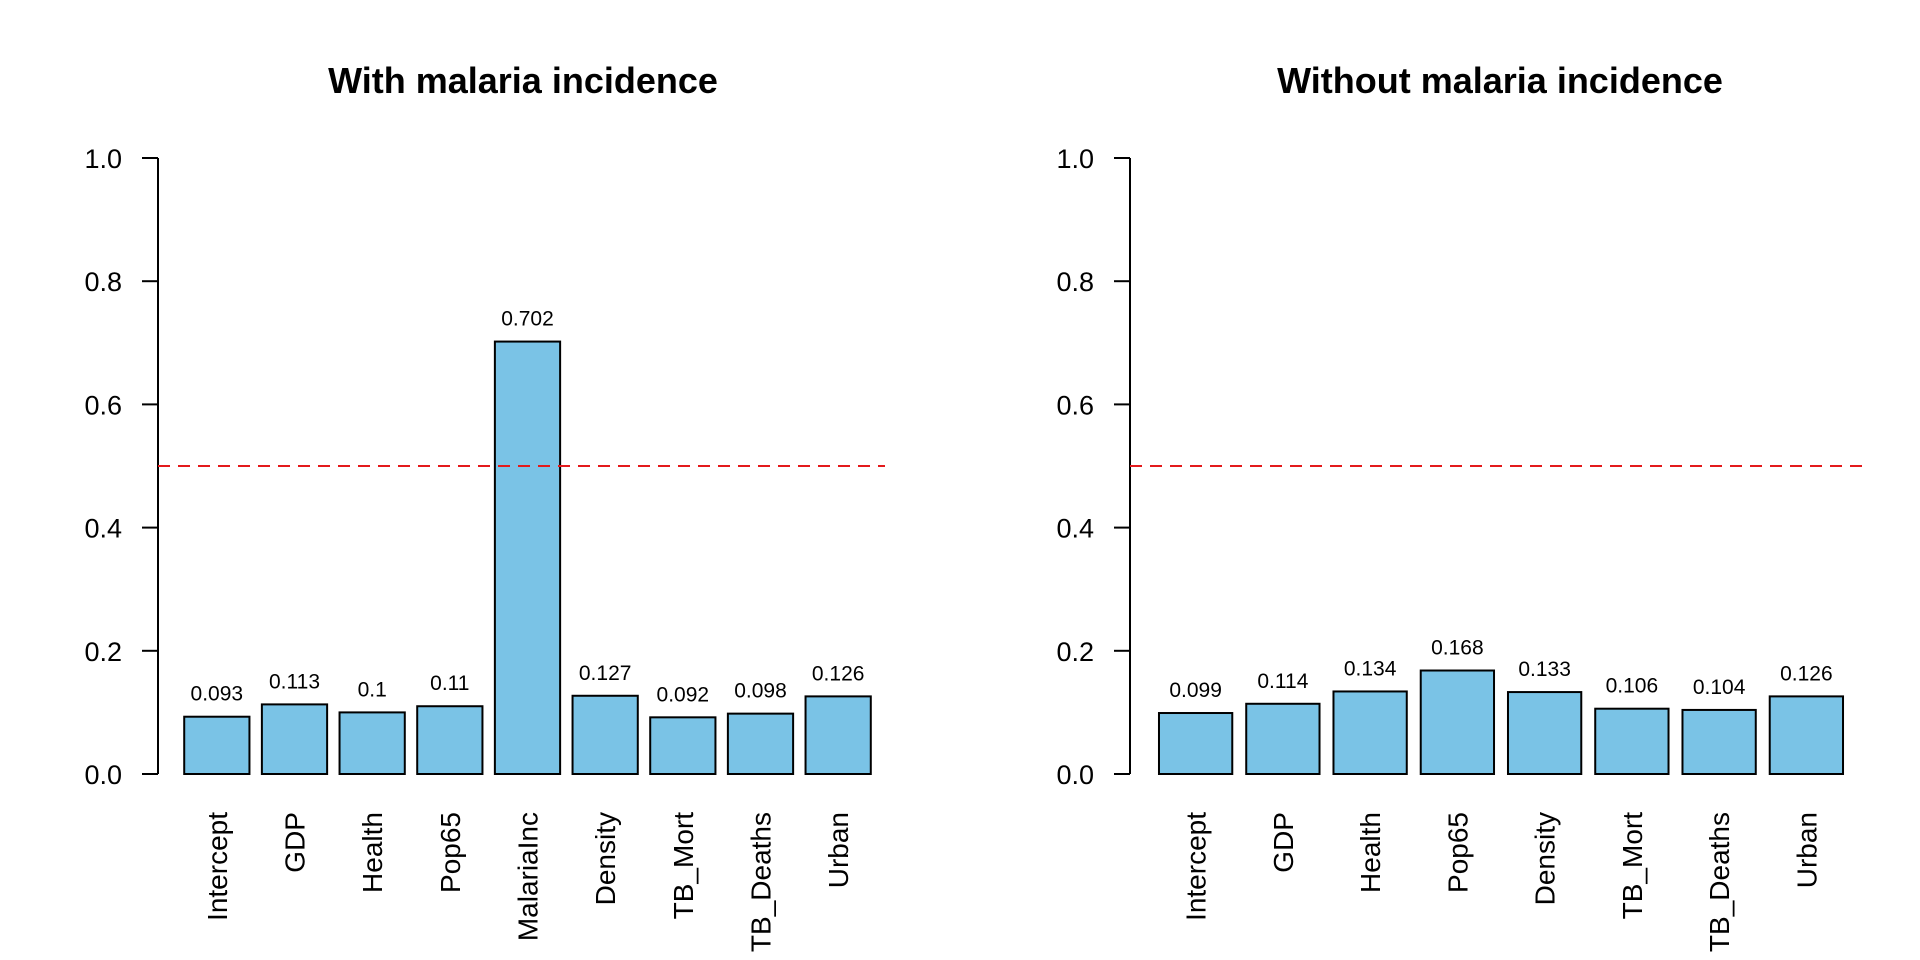 The height and width of the screenshot is (960, 1920). What do you see at coordinates (1195, 690) in the screenshot?
I see `data-label: 0.099` at bounding box center [1195, 690].